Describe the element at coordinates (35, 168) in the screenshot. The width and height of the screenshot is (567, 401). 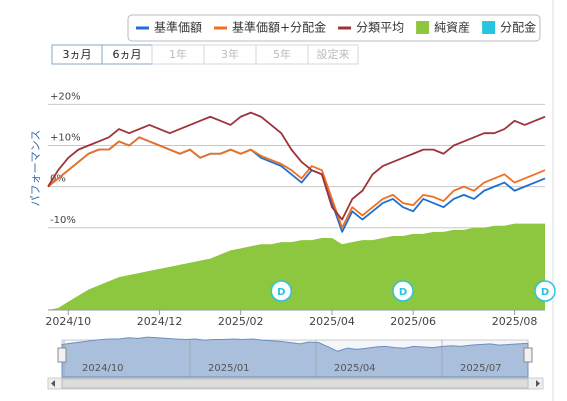
I see `y-axis-title: パフォーマンス` at that location.